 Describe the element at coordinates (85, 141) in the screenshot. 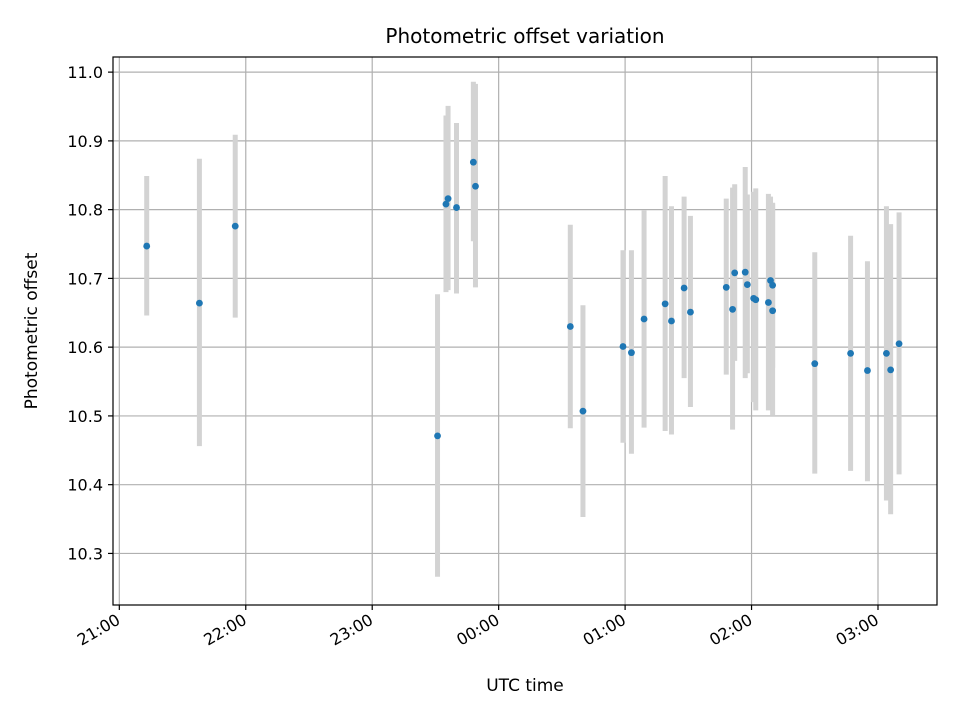

I see `y-tick-label: 10.9` at that location.